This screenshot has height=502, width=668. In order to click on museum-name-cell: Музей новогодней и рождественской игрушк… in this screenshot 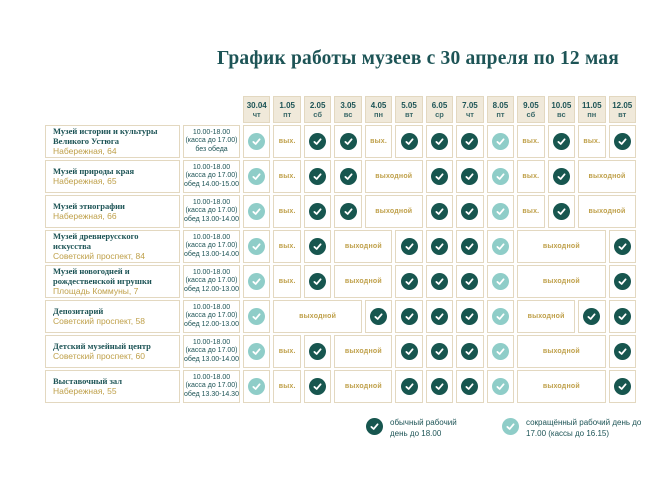, I will do `click(112, 281)`.